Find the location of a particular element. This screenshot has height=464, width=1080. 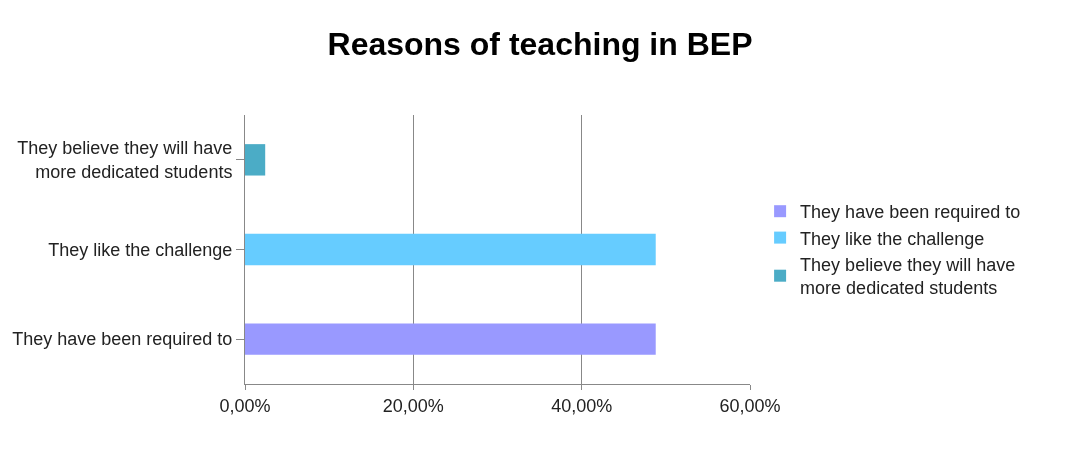

legend-label: They like the challenge is located at coordinates (892, 238).